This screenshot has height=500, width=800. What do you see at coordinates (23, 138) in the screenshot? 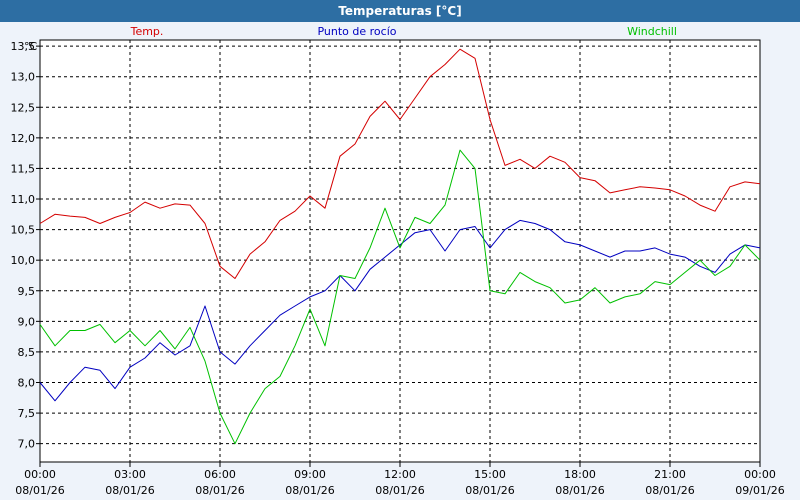
I see `y-tick-label: 12,0` at bounding box center [23, 138].